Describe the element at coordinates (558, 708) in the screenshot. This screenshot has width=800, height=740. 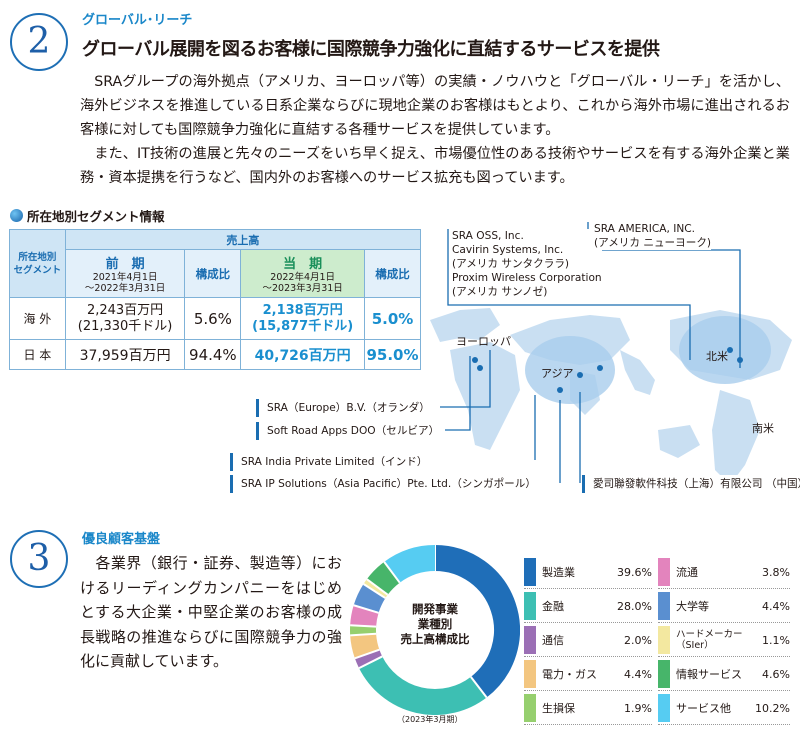
I see `legend-label: 生損保` at that location.